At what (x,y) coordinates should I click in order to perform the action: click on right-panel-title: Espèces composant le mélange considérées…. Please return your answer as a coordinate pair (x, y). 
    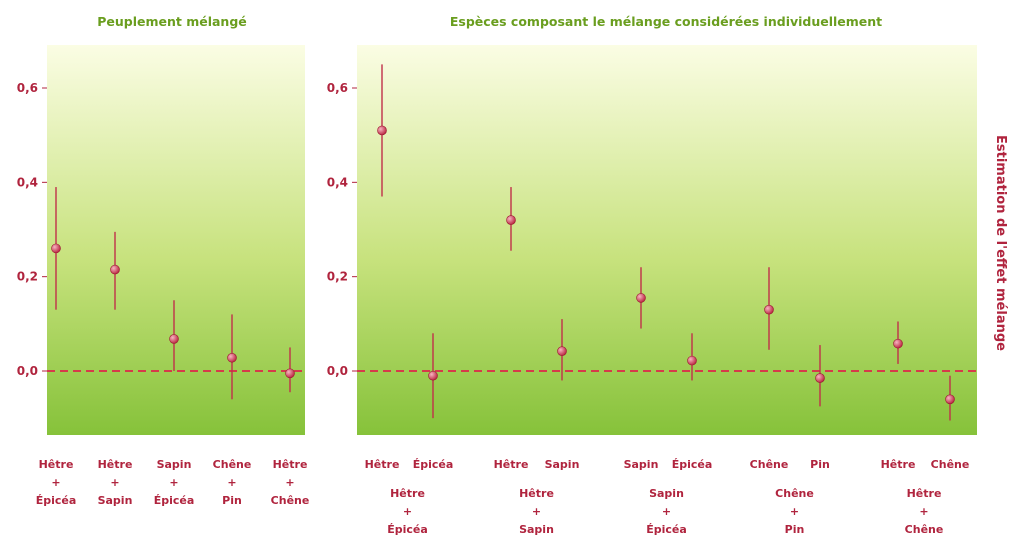
    Looking at the image, I should click on (666, 21).